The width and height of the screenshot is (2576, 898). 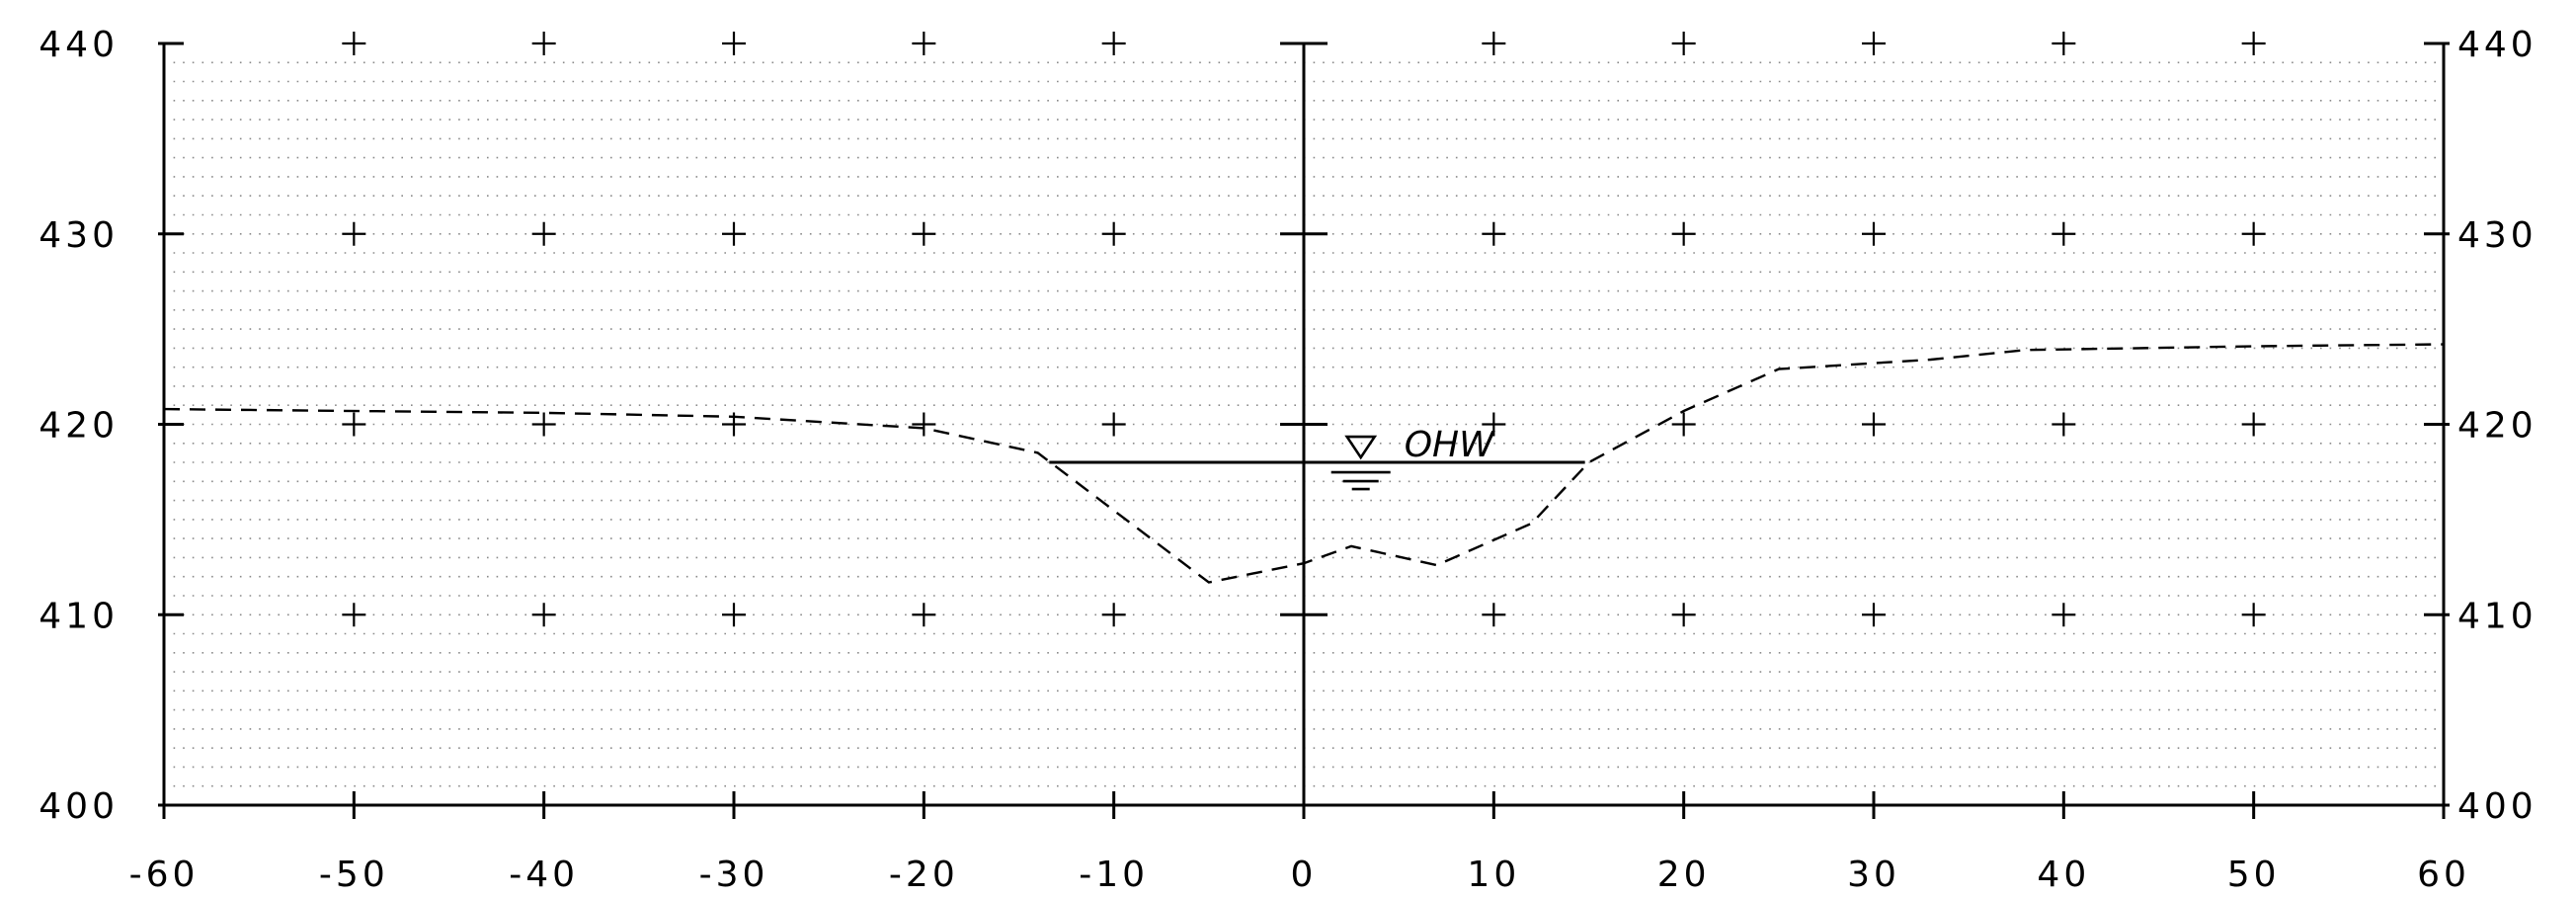 What do you see at coordinates (79, 616) in the screenshot?
I see `y-tick-label-left: 410` at bounding box center [79, 616].